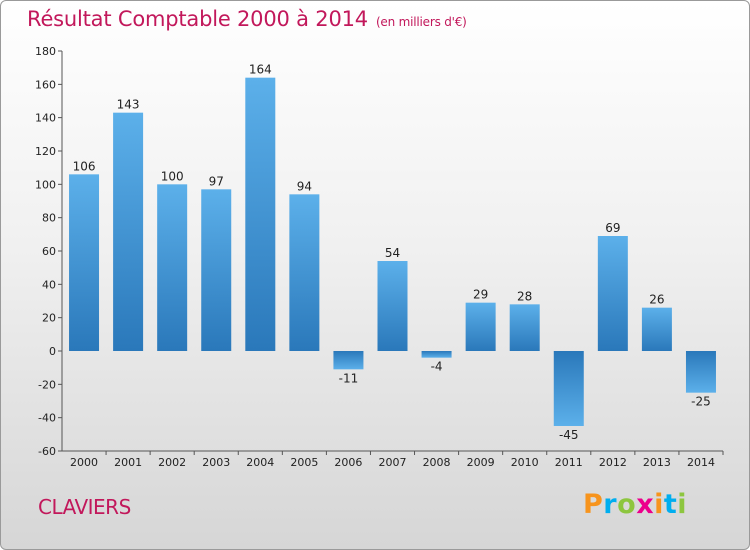 The height and width of the screenshot is (550, 750). What do you see at coordinates (593, 504) in the screenshot?
I see `logo-letter: P` at bounding box center [593, 504].